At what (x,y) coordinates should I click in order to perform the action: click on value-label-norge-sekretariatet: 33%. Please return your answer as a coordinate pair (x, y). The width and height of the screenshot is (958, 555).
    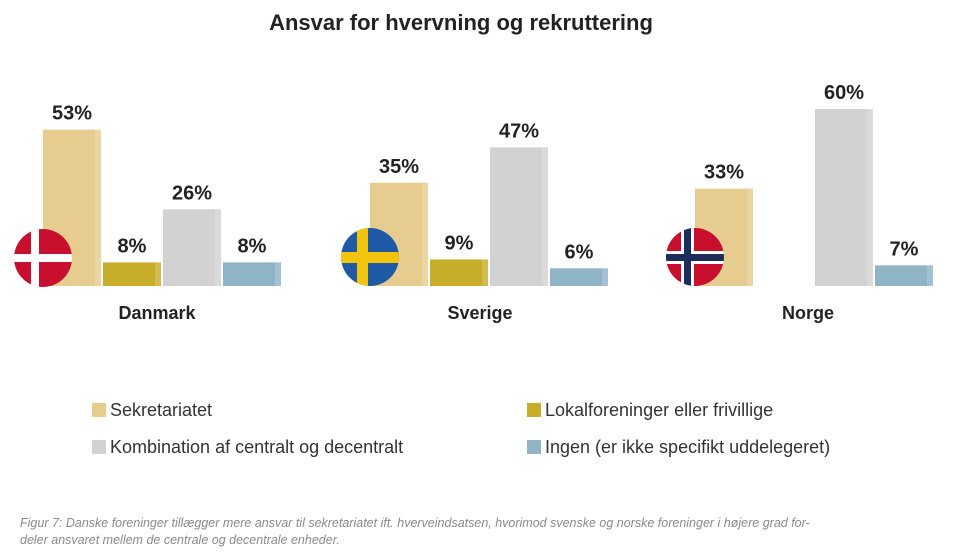
    Looking at the image, I should click on (724, 173).